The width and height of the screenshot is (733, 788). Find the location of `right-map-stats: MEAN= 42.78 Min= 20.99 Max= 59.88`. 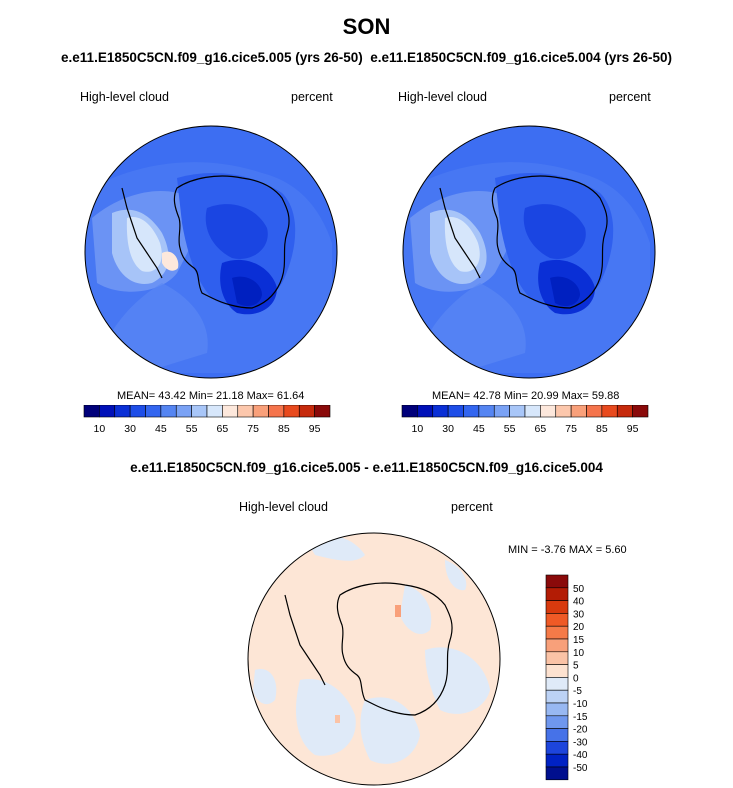

right-map-stats: MEAN= 42.78 Min= 20.99 Max= 59.88 is located at coordinates (526, 396).